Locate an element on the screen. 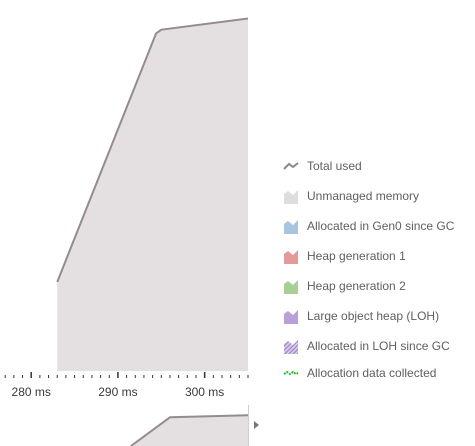  legend-label: Allocated in Gen0 since GC is located at coordinates (381, 226).